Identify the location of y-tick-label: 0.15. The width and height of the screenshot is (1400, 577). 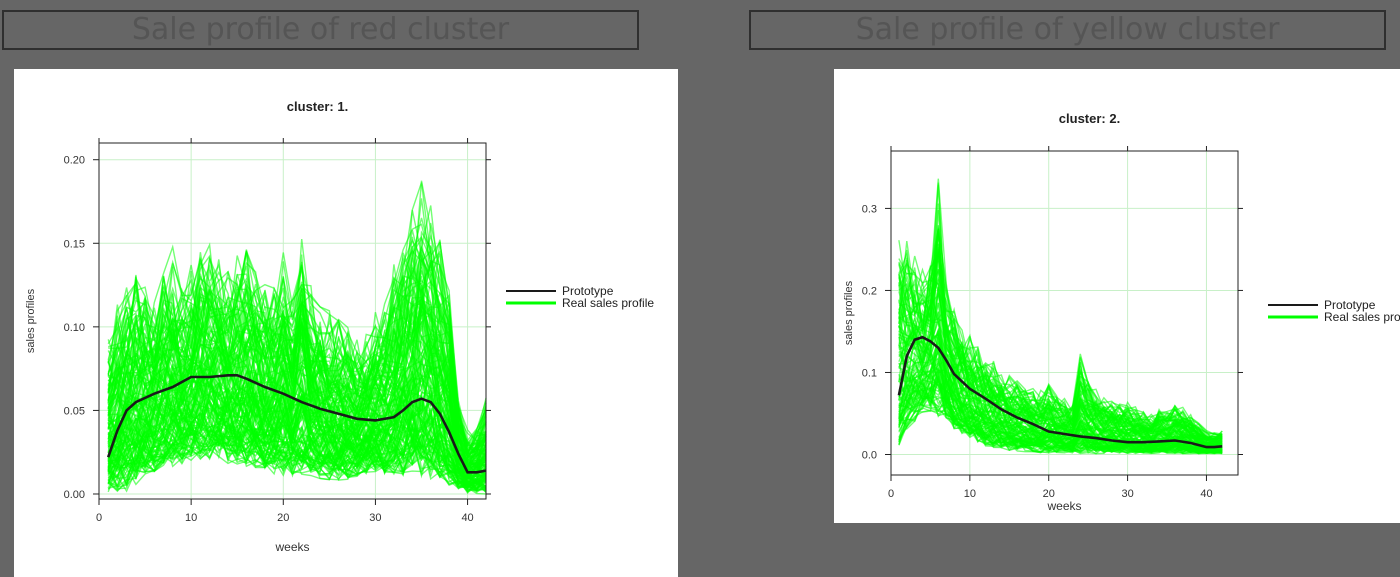
(74, 244).